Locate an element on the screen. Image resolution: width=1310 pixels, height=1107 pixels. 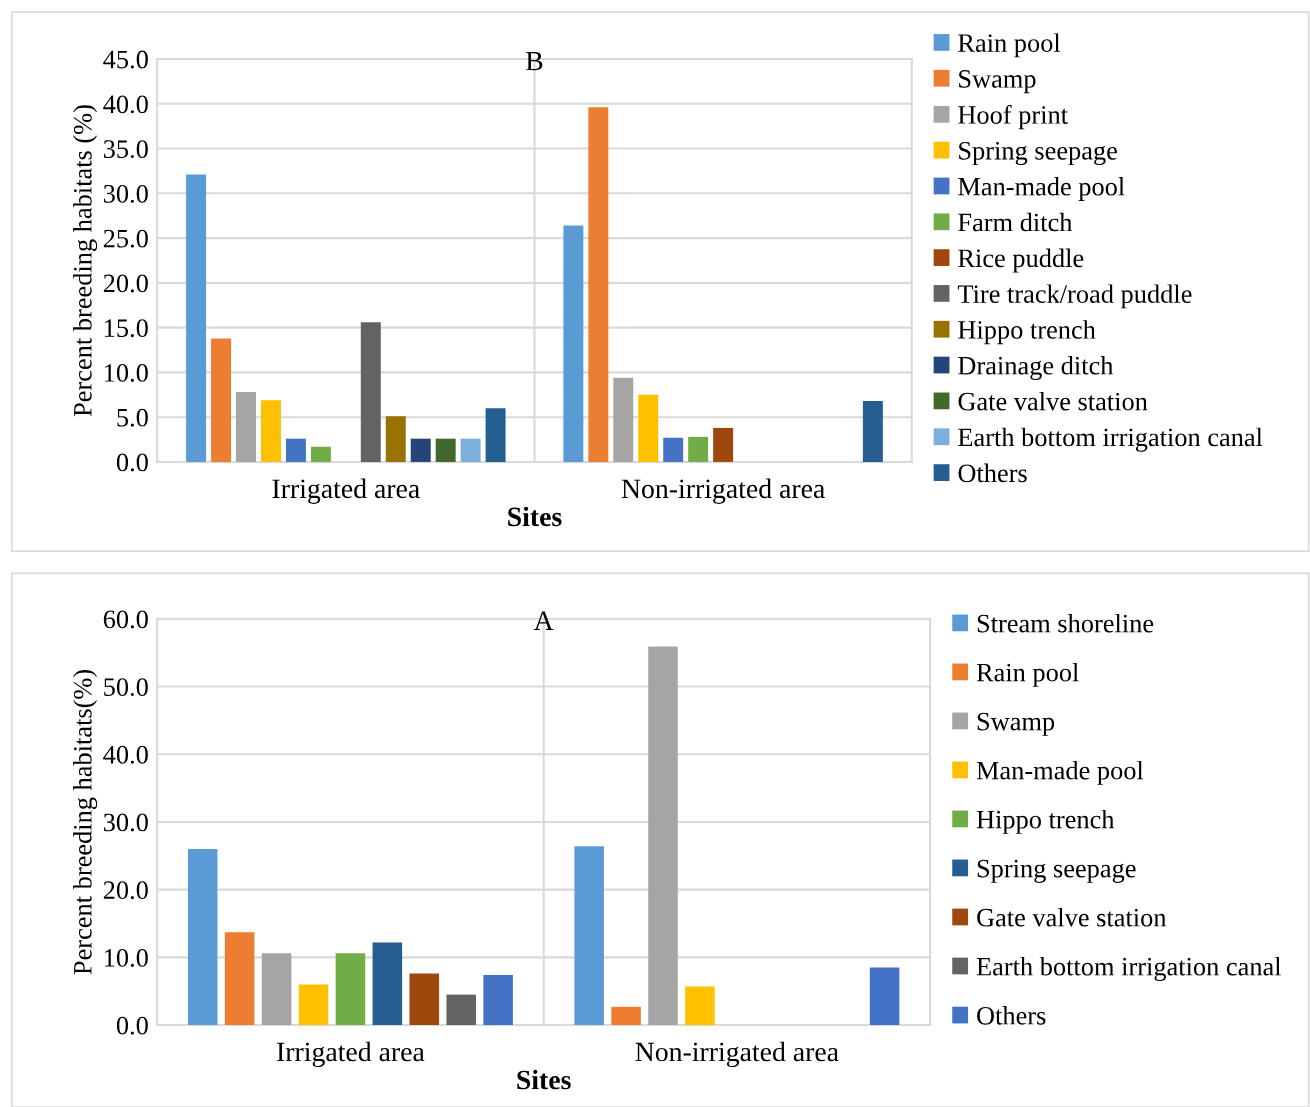
legend-label: Drainage ditch is located at coordinates (1036, 368).